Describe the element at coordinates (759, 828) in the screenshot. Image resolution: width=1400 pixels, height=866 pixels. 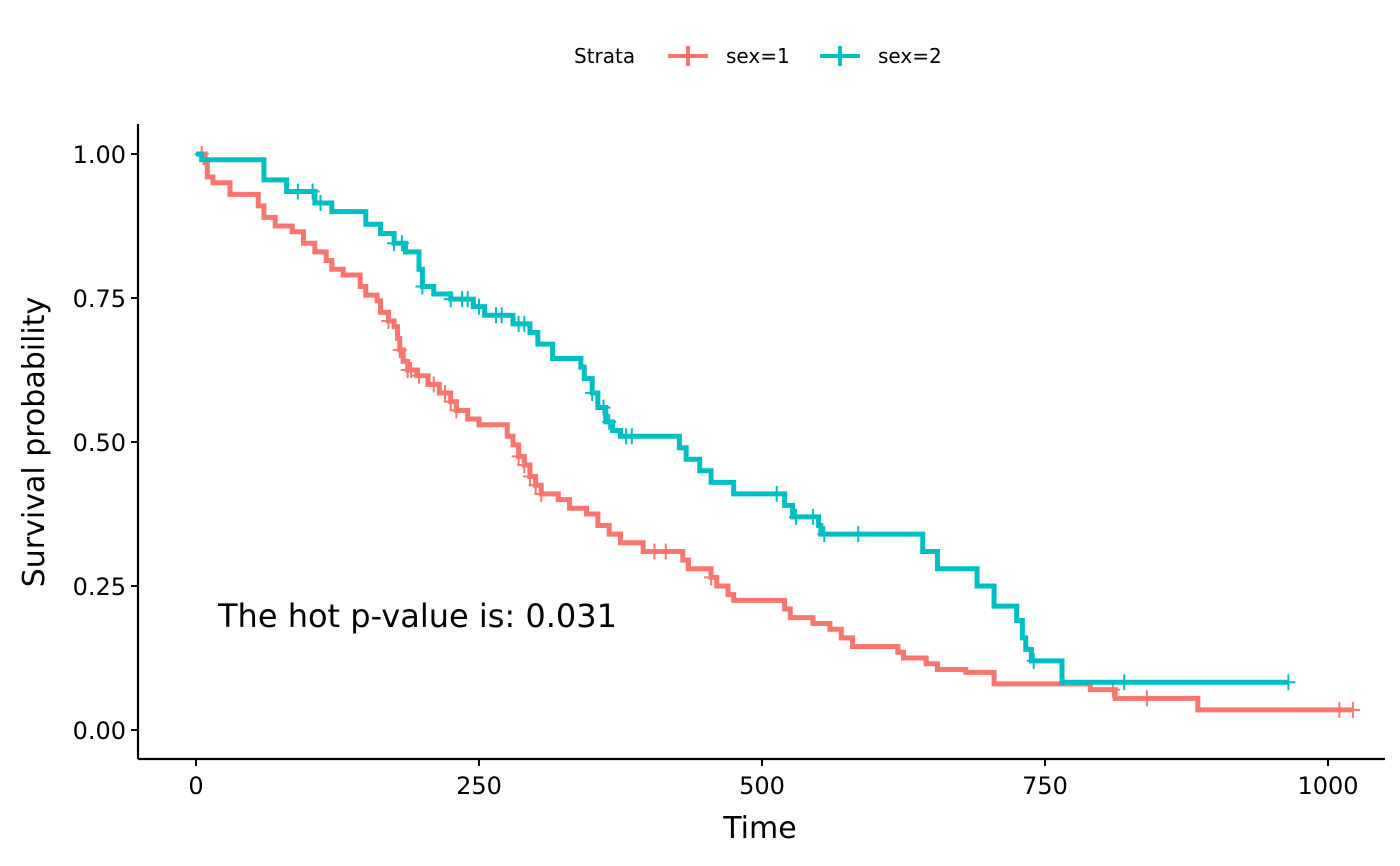
I see `x-axis-title: Time` at that location.